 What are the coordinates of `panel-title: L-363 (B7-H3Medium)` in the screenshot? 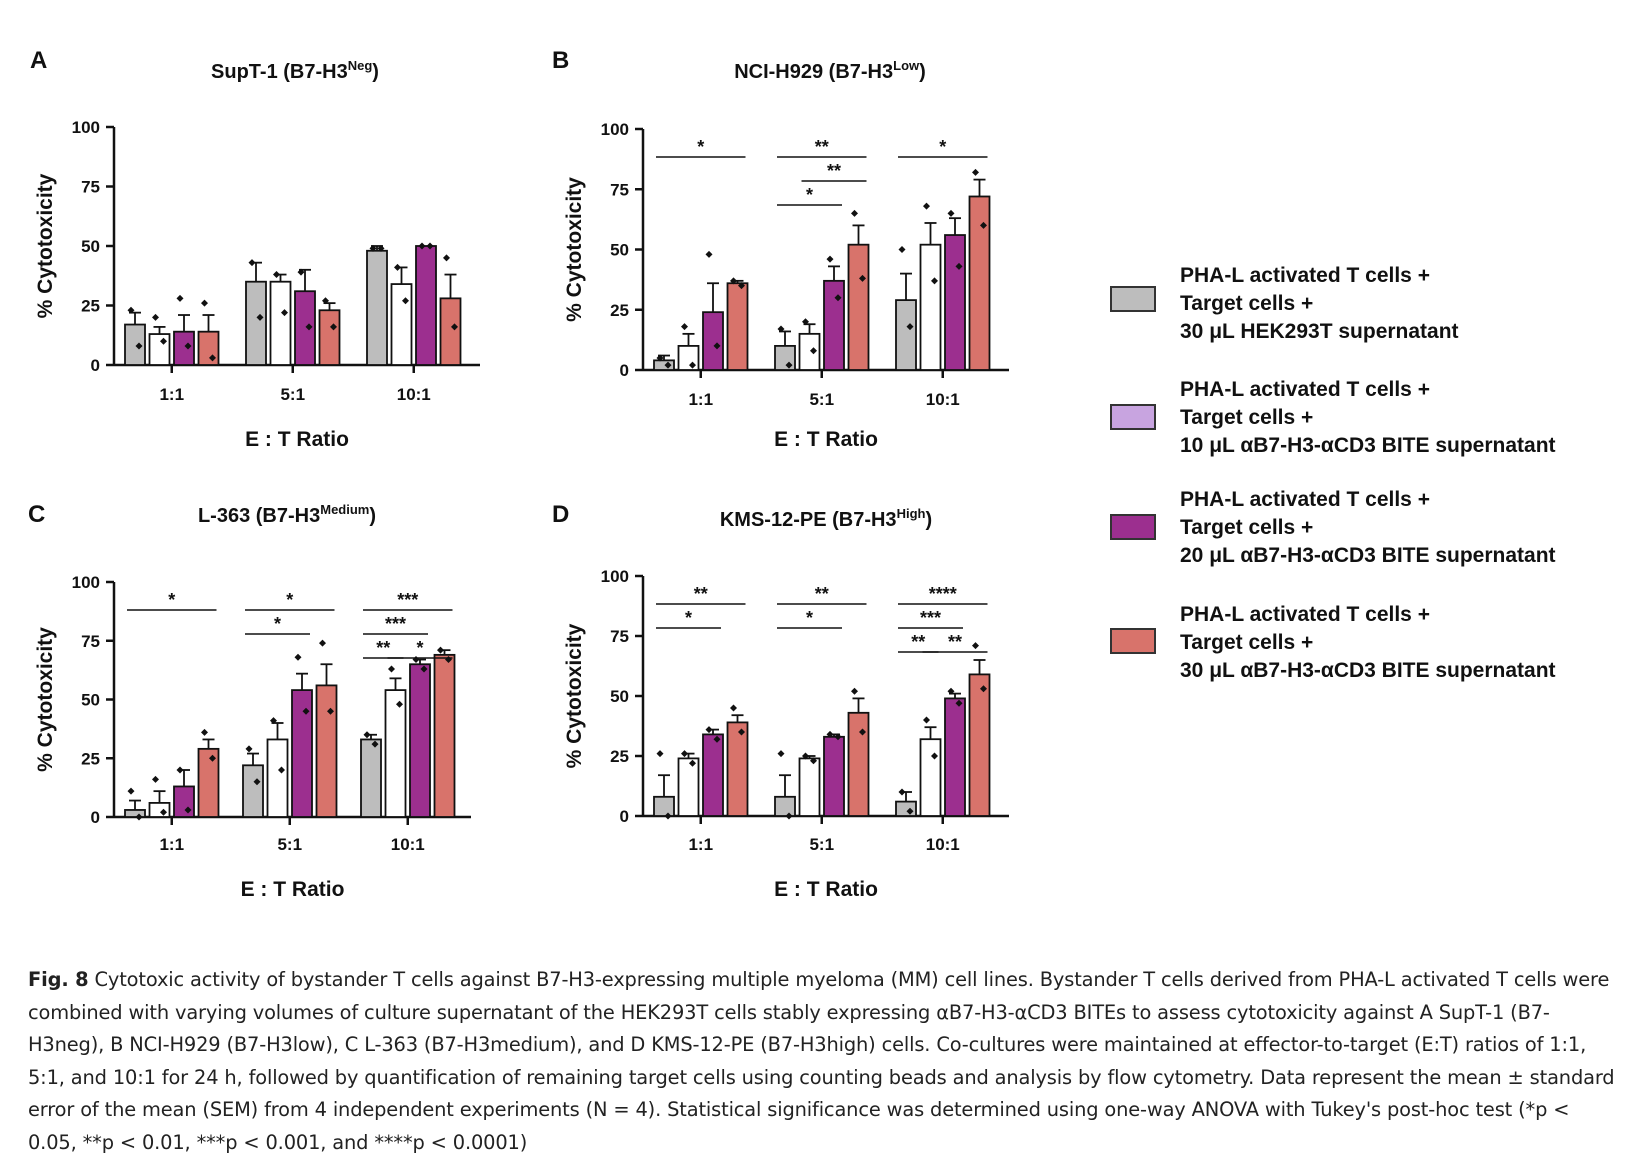 It's located at (287, 514).